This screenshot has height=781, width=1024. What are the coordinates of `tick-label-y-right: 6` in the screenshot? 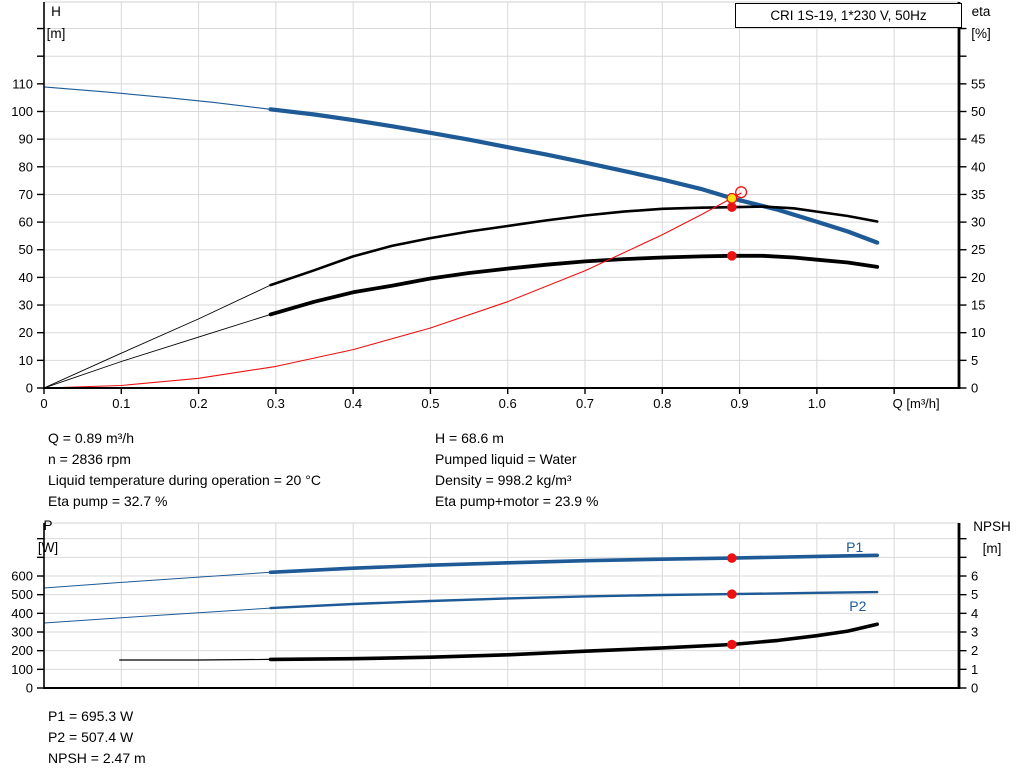 It's located at (974, 576).